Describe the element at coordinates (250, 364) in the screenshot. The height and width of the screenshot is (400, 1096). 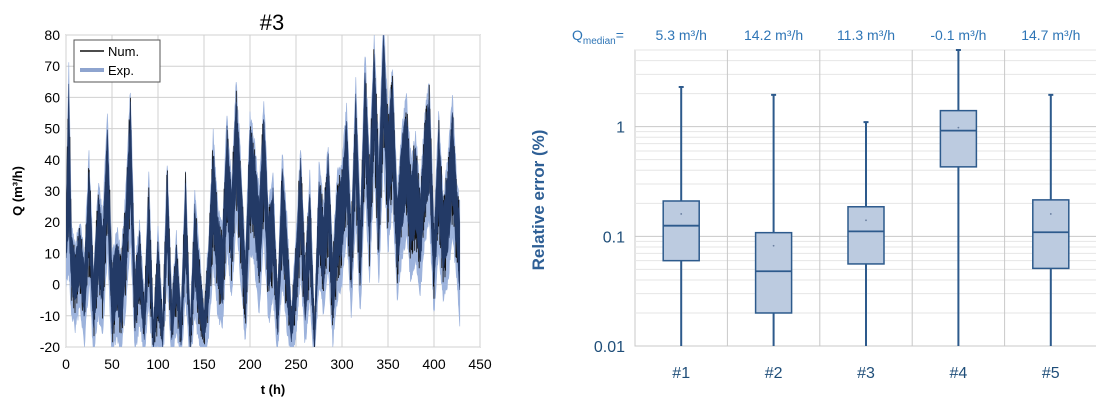
I see `x-tick-label: 200` at that location.